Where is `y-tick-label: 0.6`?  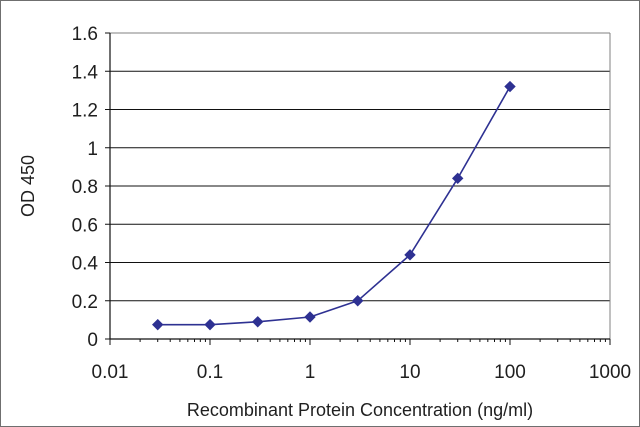 y-tick-label: 0.6 is located at coordinates (85, 225).